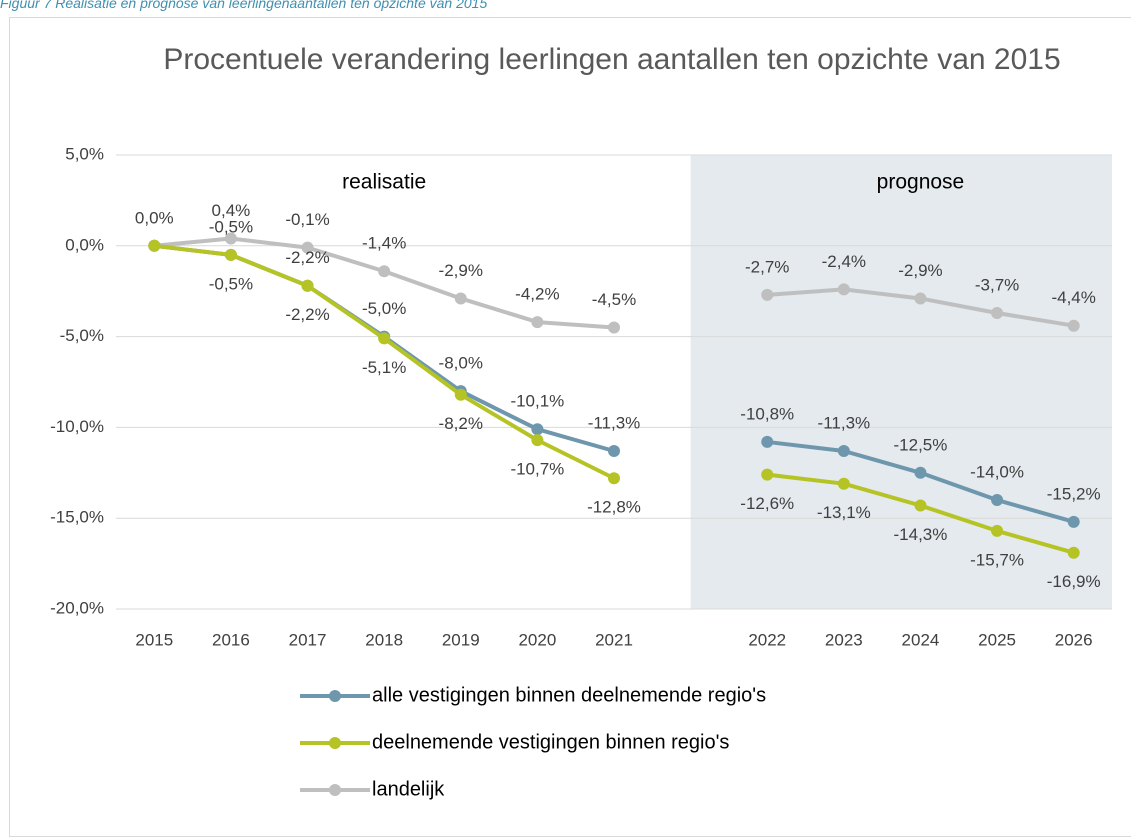  I want to click on y-tick-label: -10,0%, so click(77, 426).